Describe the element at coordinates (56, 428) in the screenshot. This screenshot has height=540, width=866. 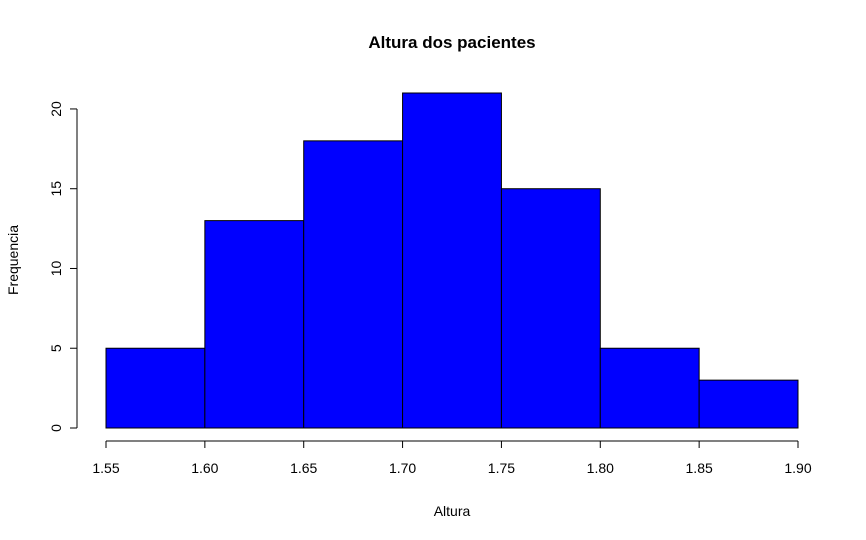
I see `y-tick-label: 0` at that location.